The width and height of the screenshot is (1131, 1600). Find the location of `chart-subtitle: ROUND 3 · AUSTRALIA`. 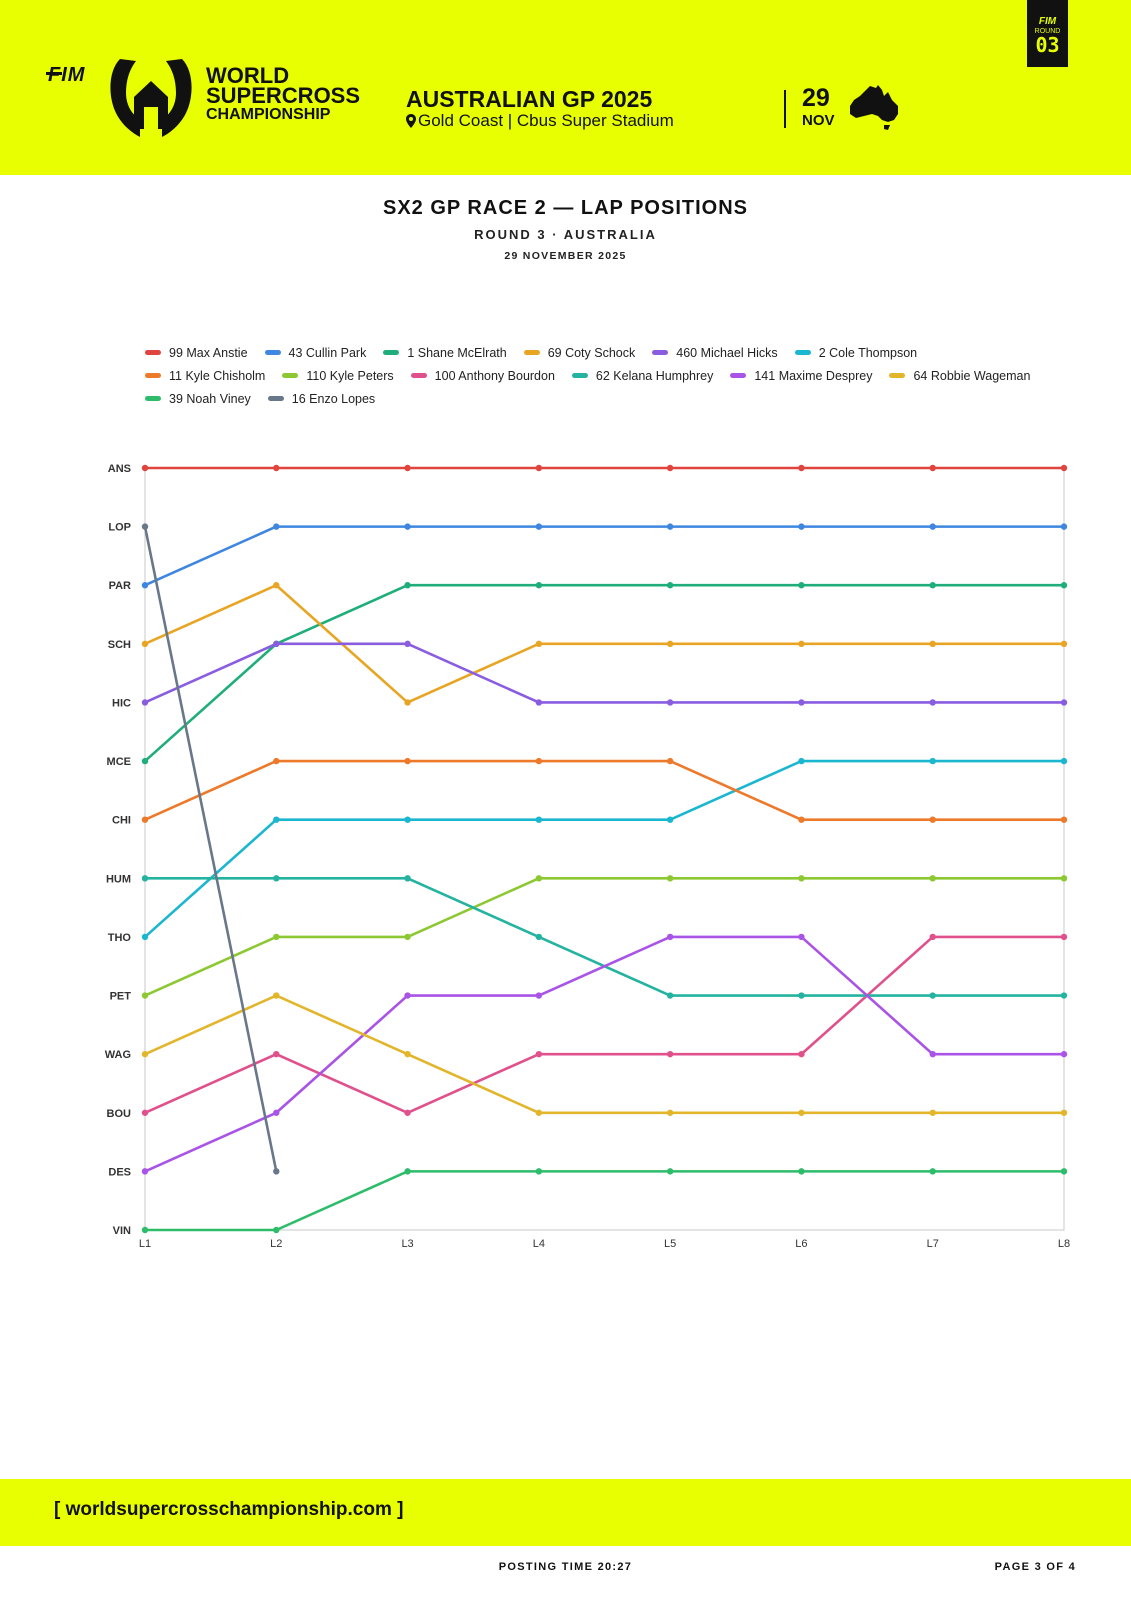

chart-subtitle: ROUND 3 · AUSTRALIA is located at coordinates (565, 234).